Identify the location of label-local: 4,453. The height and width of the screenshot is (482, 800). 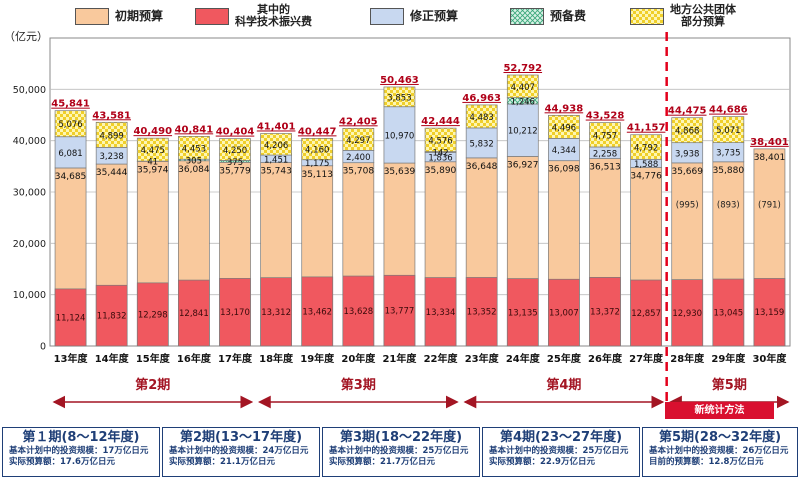
(194, 149).